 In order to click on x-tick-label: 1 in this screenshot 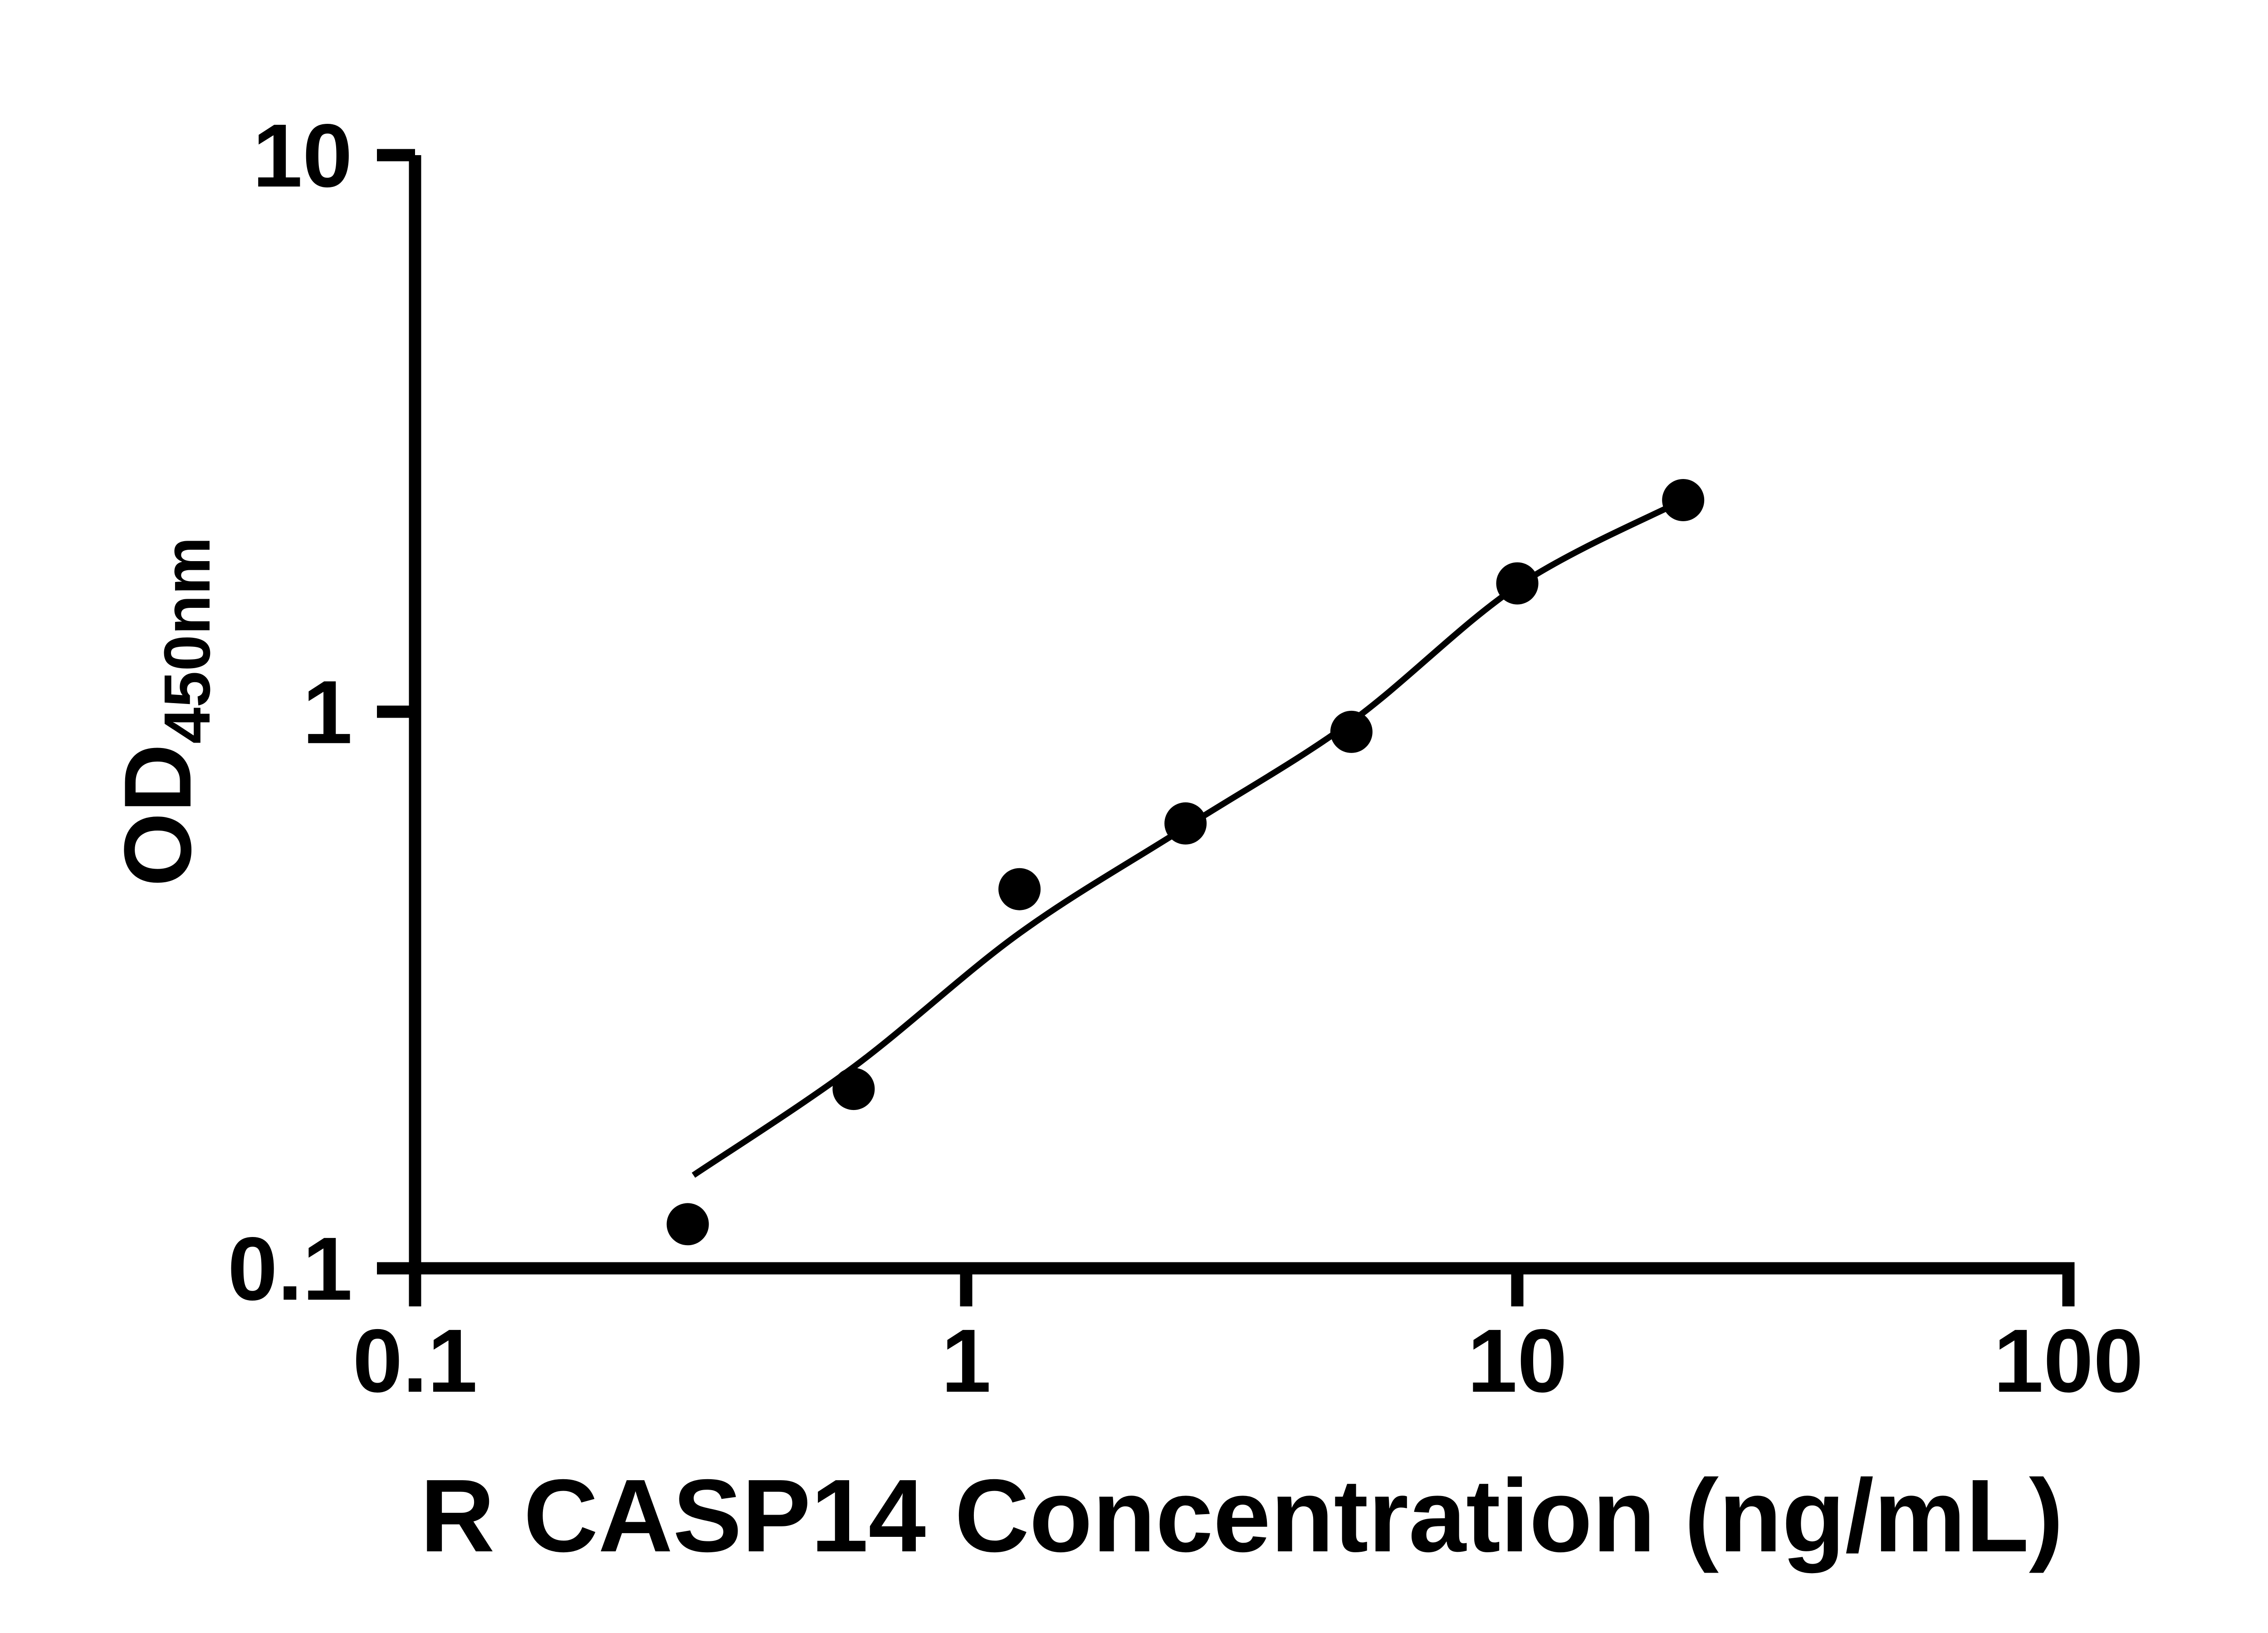, I will do `click(966, 1360)`.